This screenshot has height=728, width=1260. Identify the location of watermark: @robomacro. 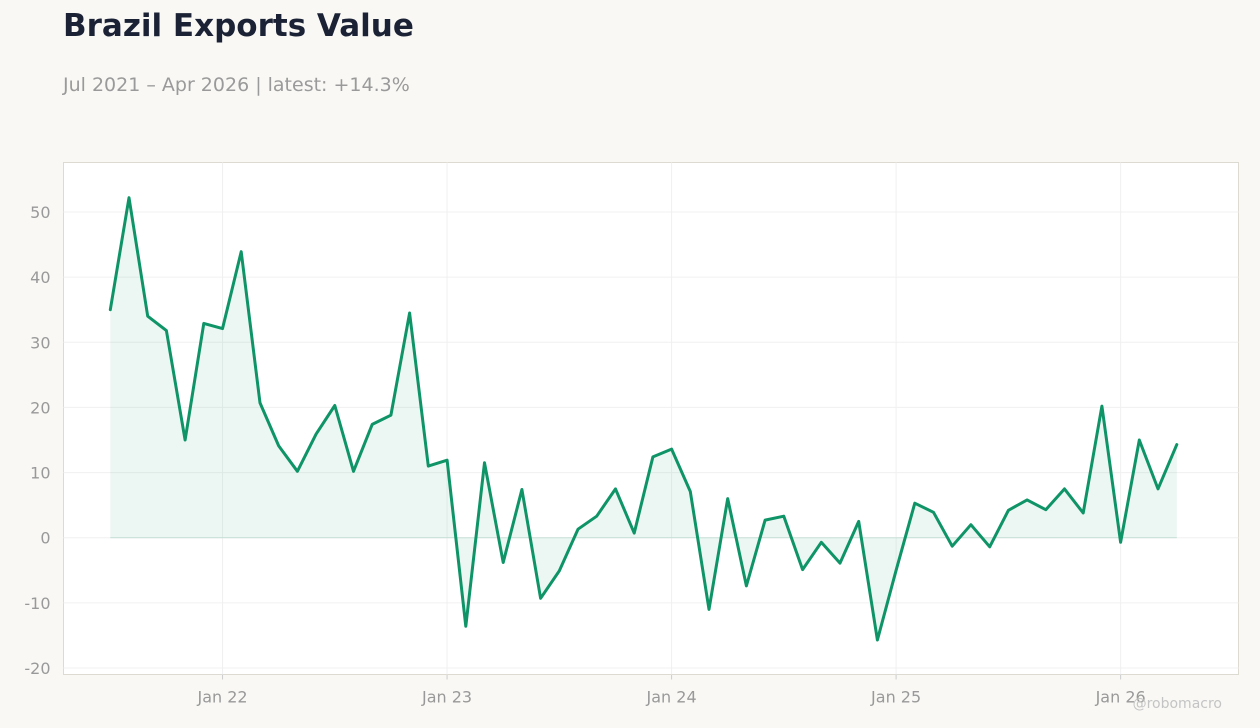
(1177, 704).